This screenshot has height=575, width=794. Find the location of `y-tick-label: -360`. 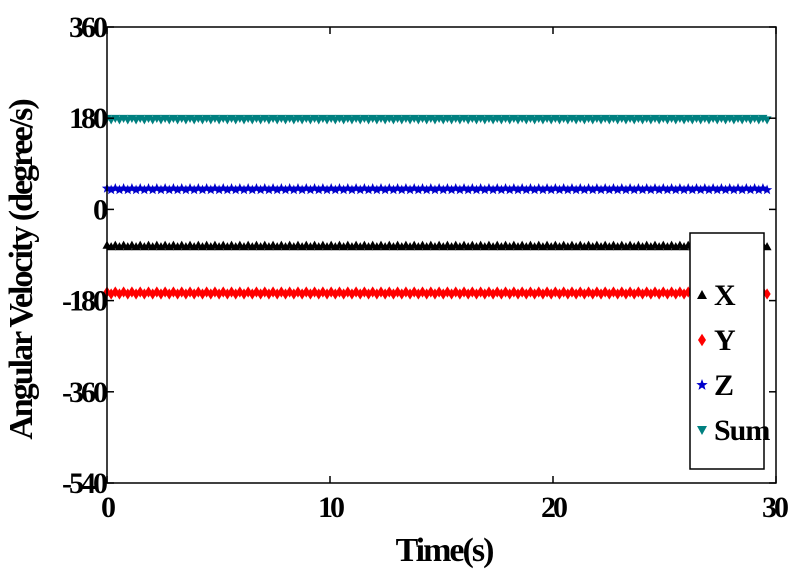

y-tick-label: -360 is located at coordinates (84, 392).